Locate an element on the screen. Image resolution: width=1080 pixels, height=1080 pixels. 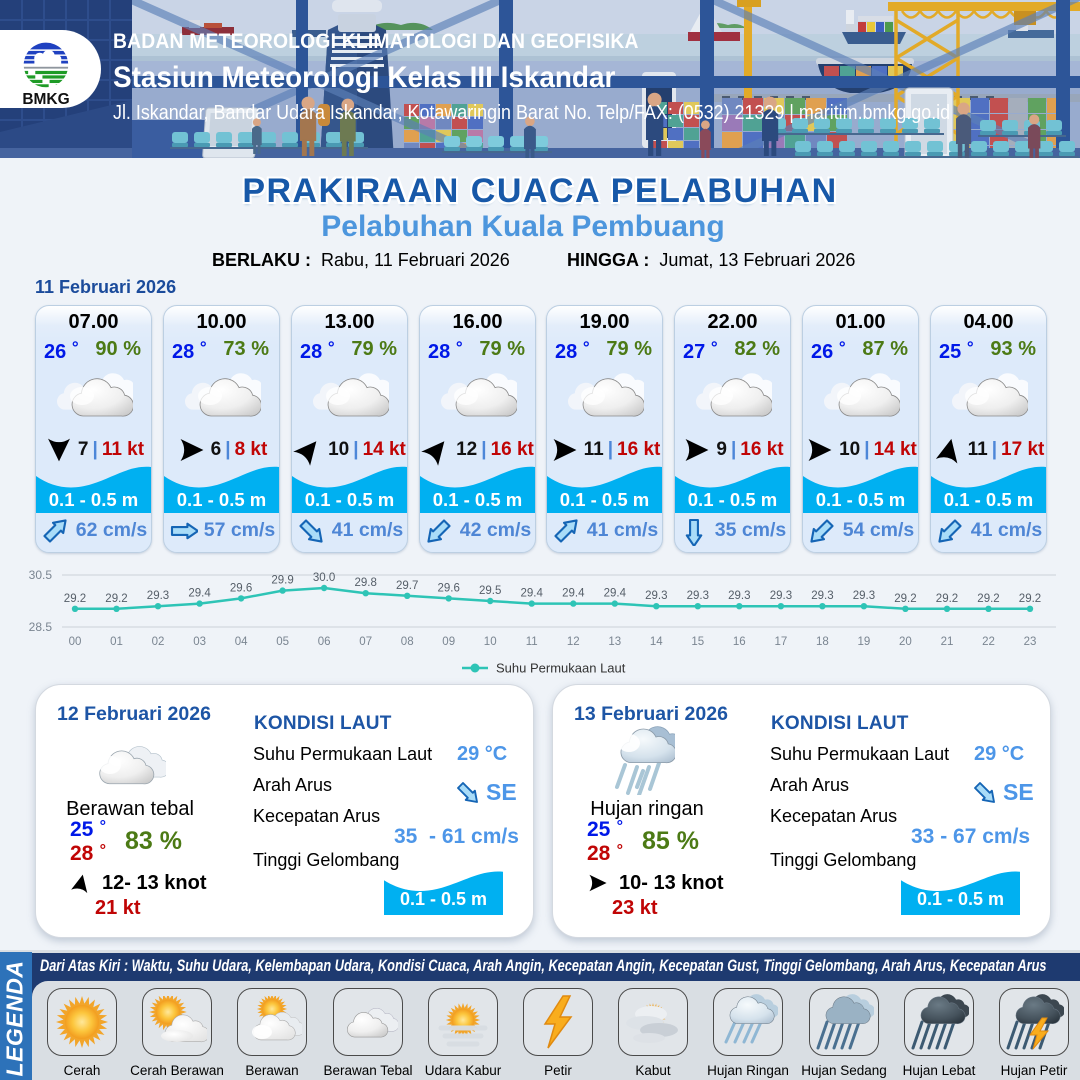
svg-text: 20 is located at coordinates (905, 642).